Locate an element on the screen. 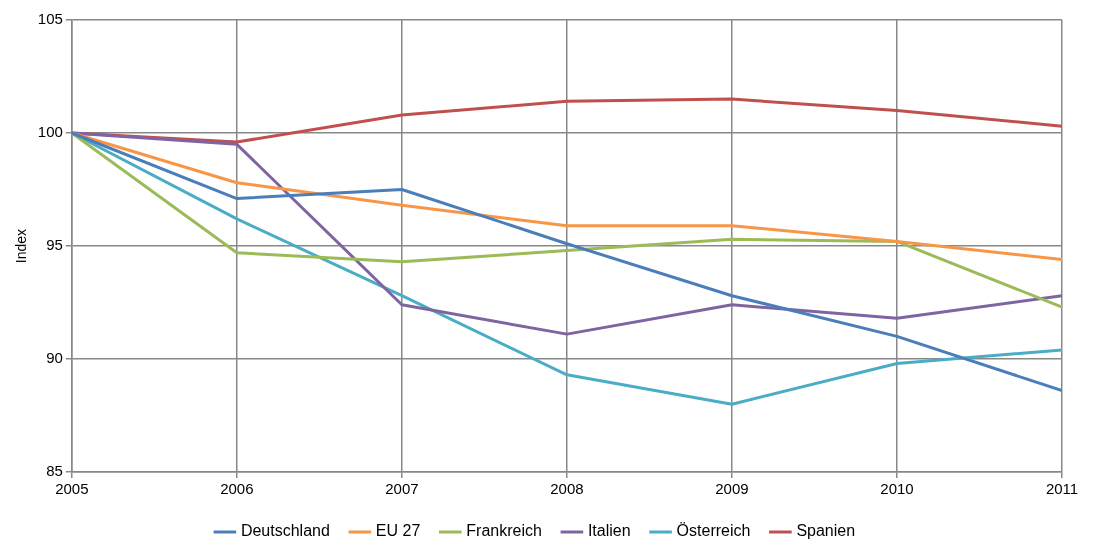  legend-label: EU 27 is located at coordinates (398, 531).